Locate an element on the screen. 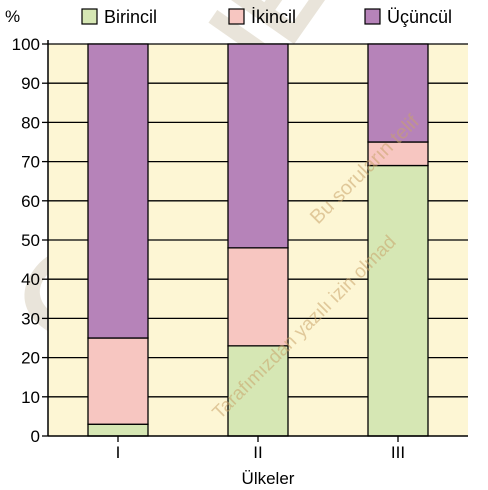  y-tick-label: 30 is located at coordinates (30, 318).